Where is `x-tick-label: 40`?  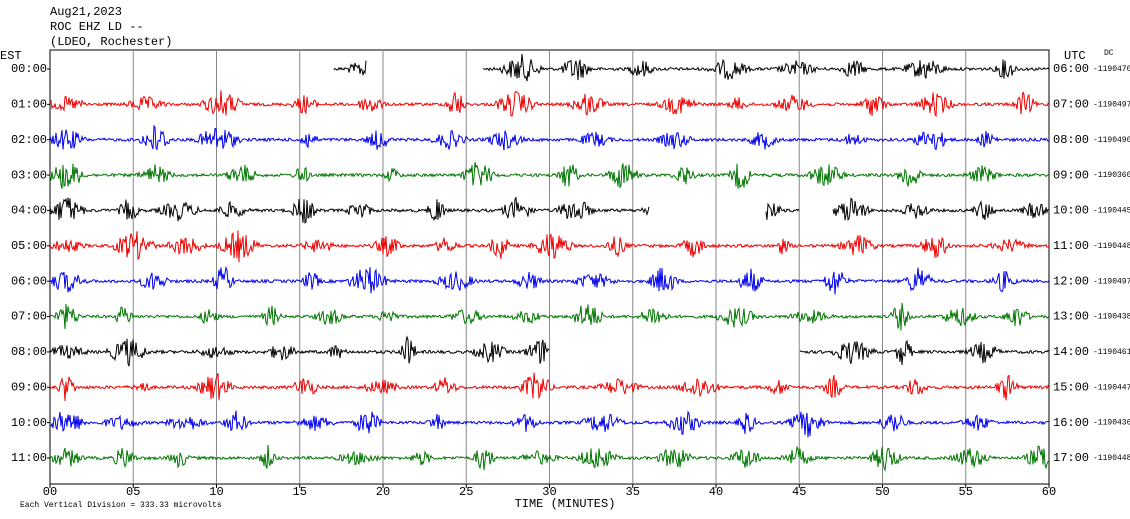
x-tick-label: 40 is located at coordinates (716, 492).